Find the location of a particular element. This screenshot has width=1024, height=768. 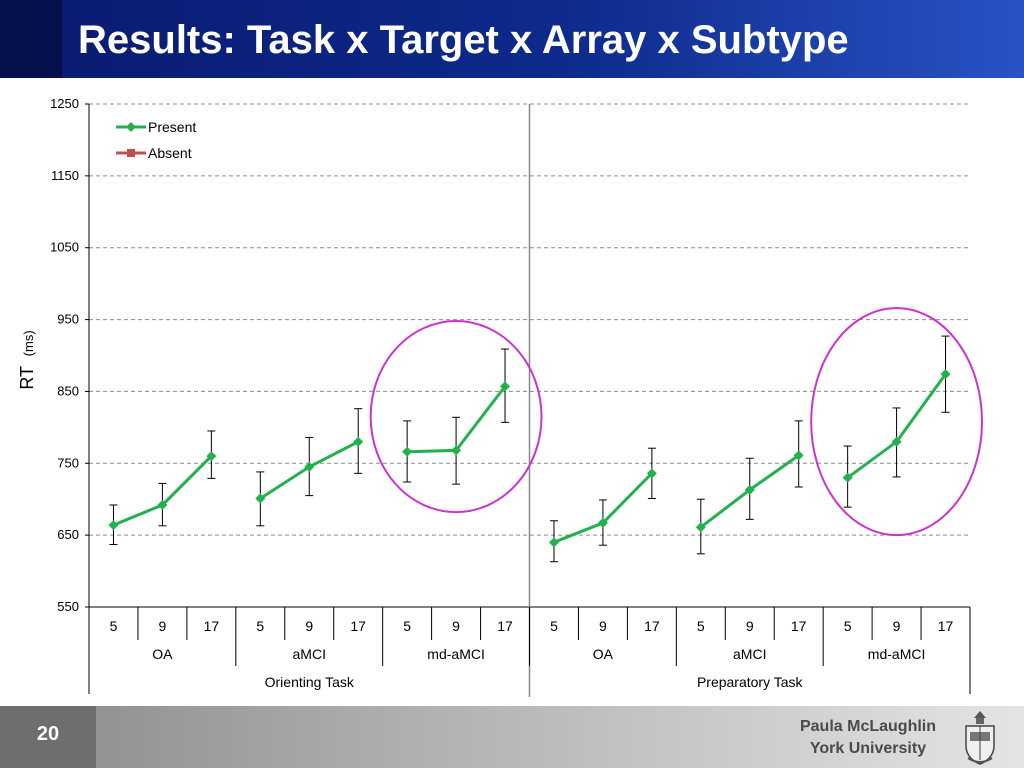

y-tick-label: 750 is located at coordinates (68, 462).